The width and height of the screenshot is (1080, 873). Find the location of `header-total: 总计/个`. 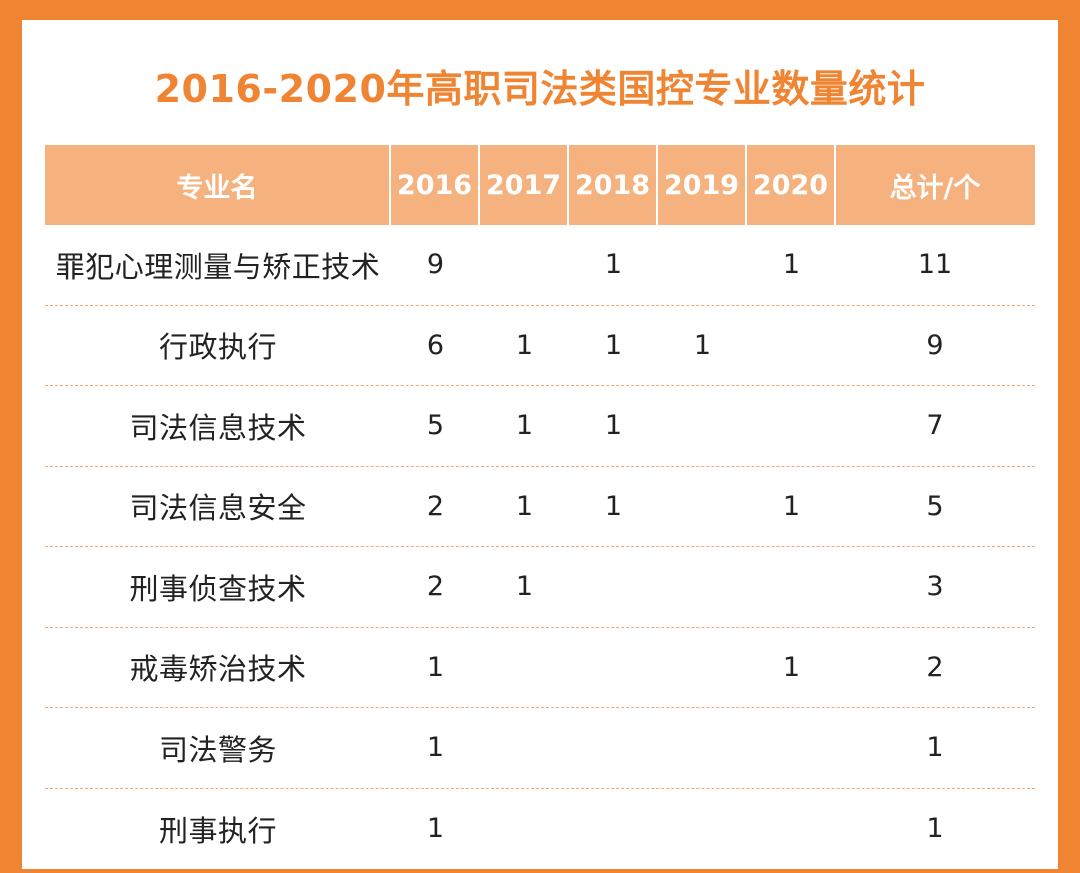

header-total: 总计/个 is located at coordinates (935, 188).